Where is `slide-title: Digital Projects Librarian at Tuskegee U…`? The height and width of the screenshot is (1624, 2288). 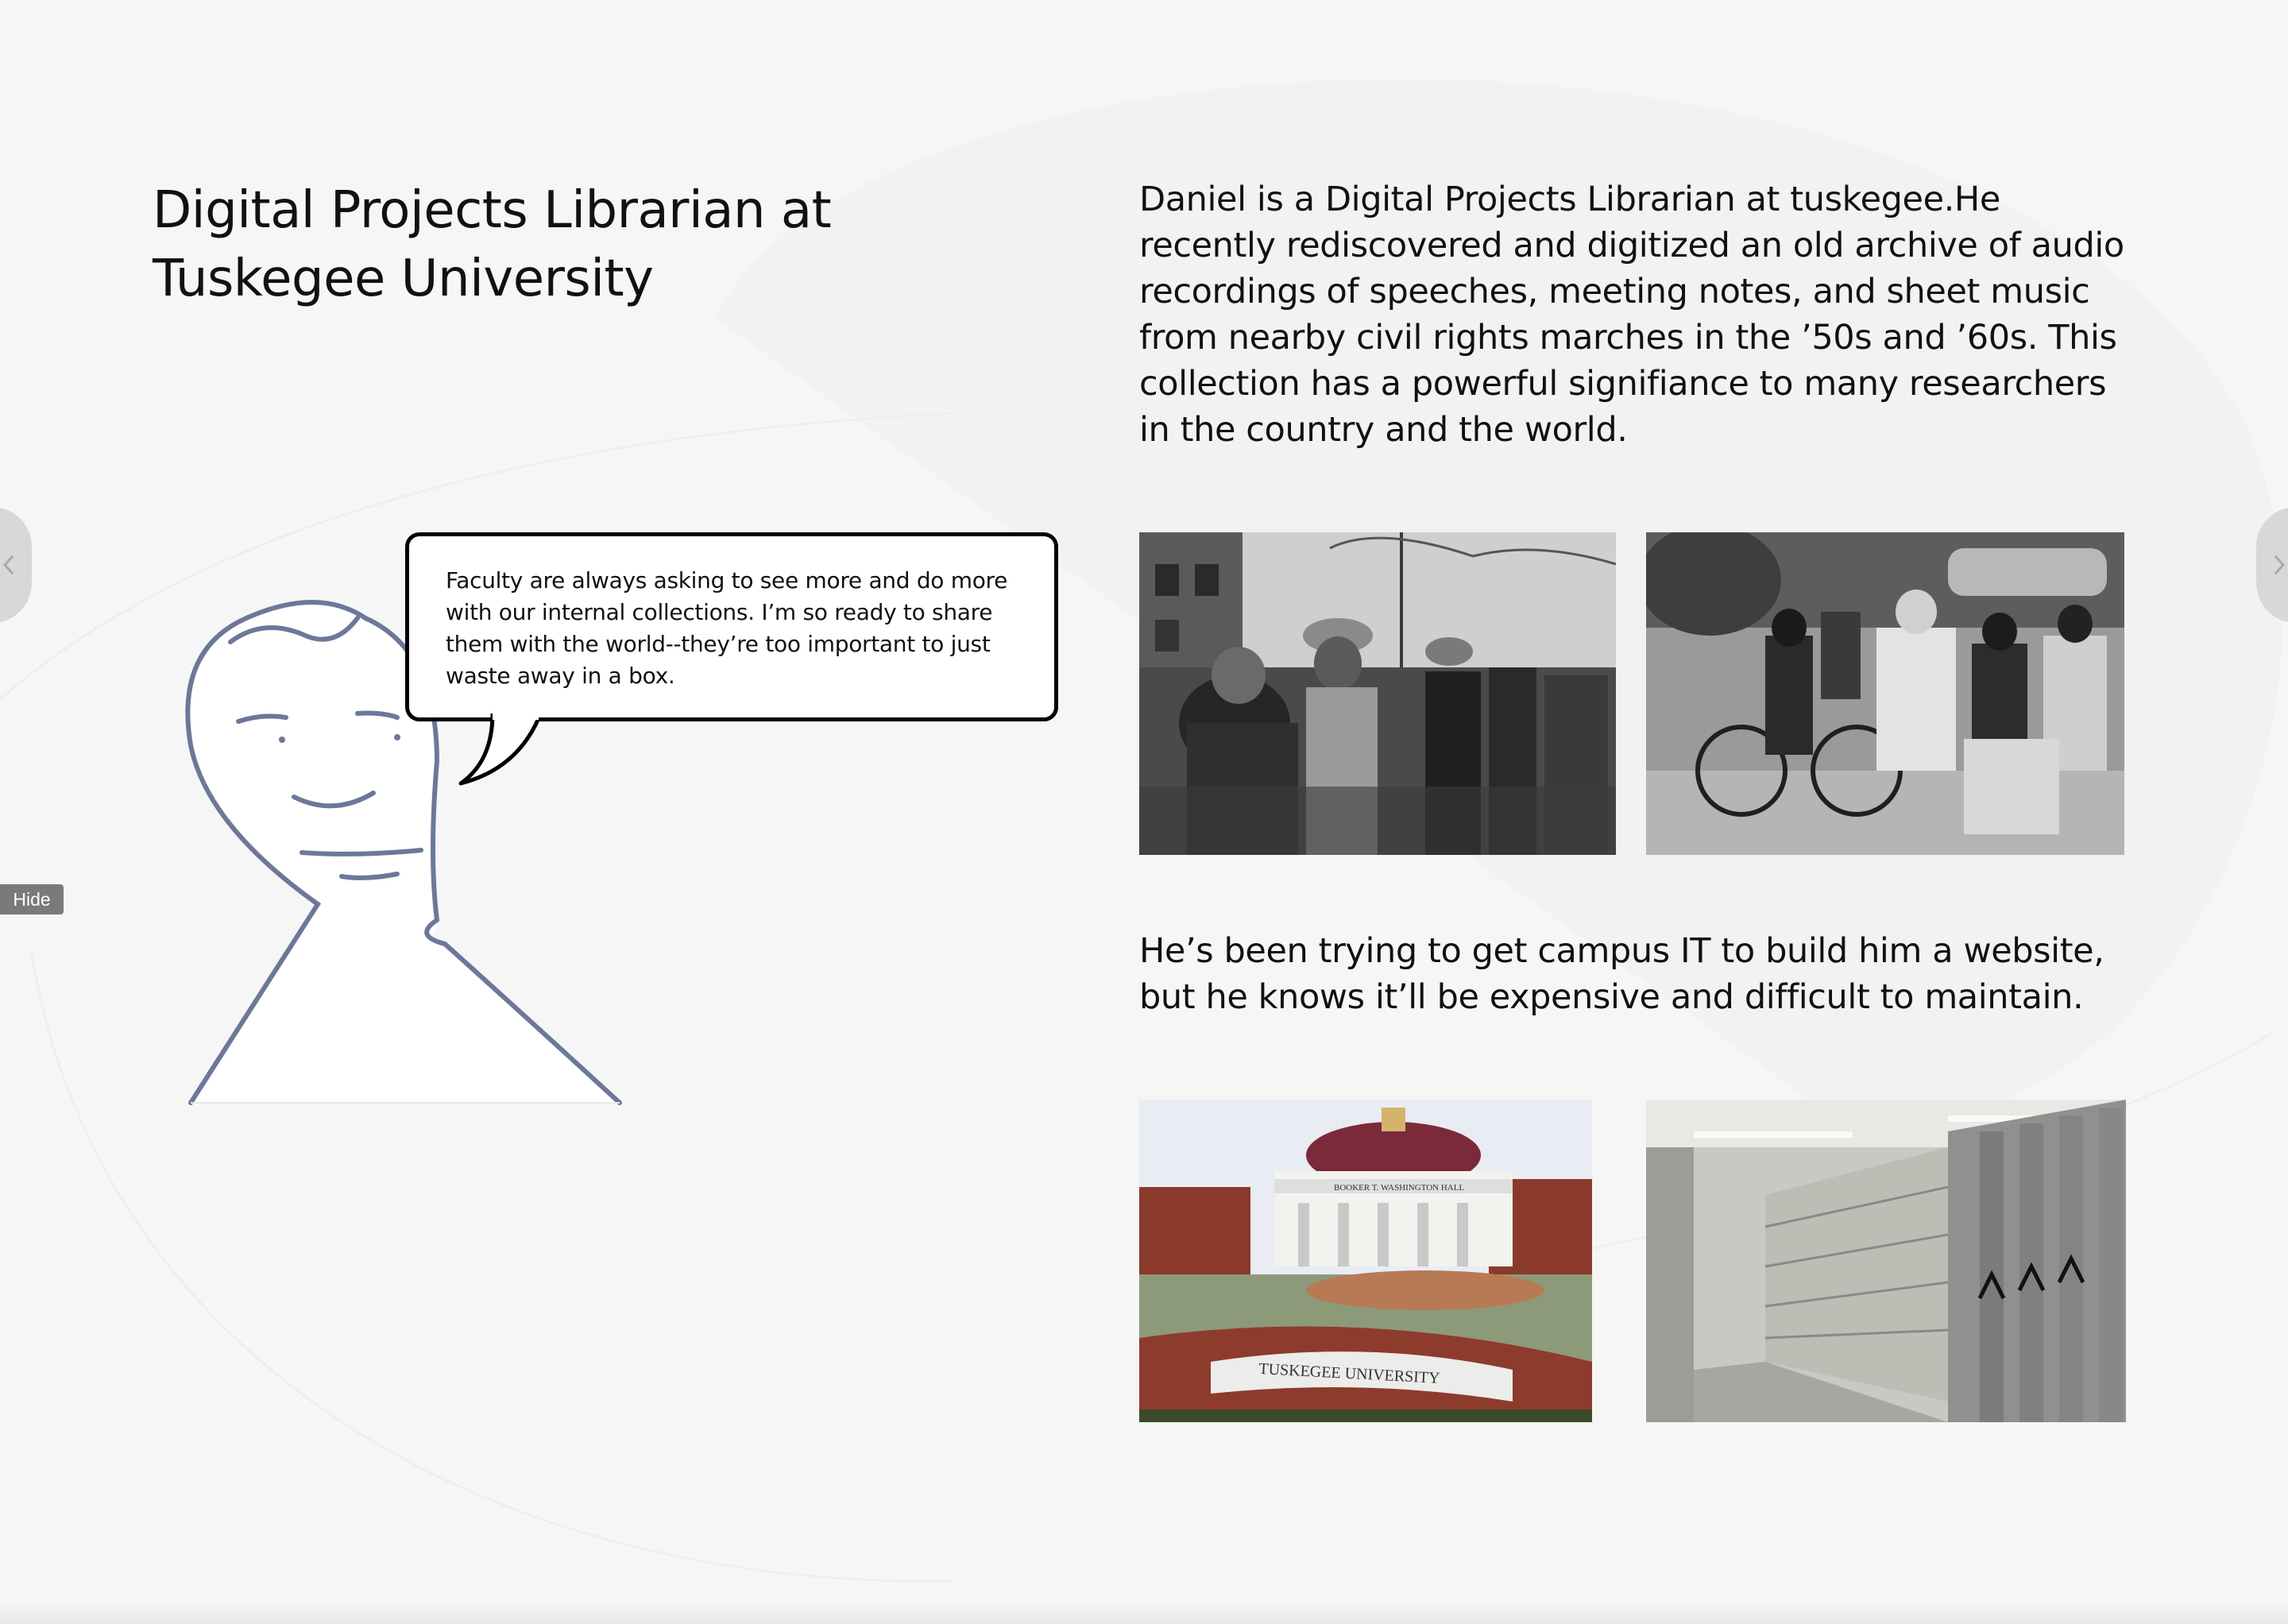
slide-title: Digital Projects Librarian at Tuskegee U… is located at coordinates (492, 244).